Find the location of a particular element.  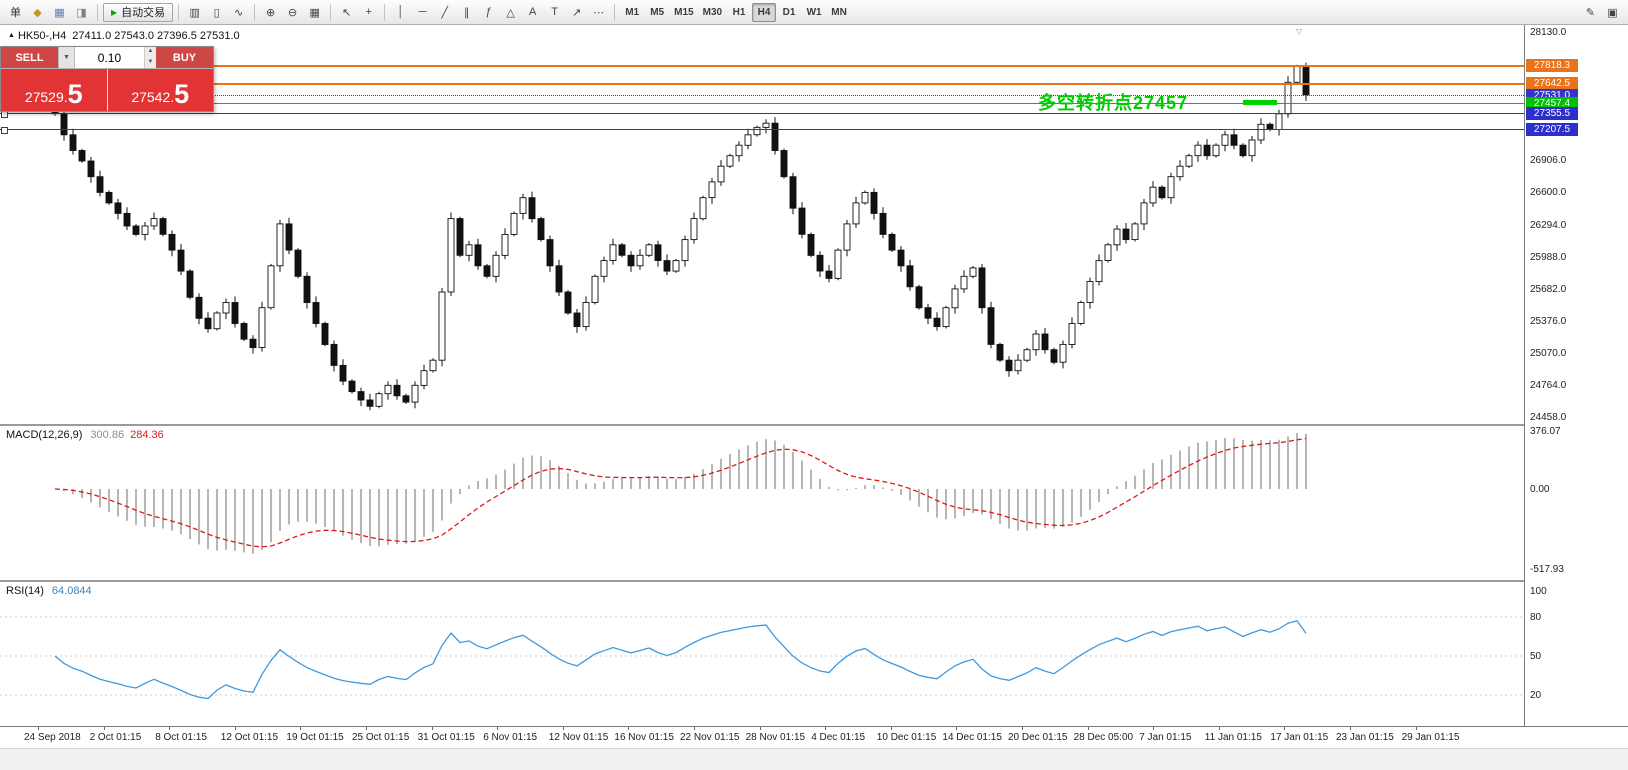

sell-price-display: 27529. 5 is located at coordinates (54, 90).